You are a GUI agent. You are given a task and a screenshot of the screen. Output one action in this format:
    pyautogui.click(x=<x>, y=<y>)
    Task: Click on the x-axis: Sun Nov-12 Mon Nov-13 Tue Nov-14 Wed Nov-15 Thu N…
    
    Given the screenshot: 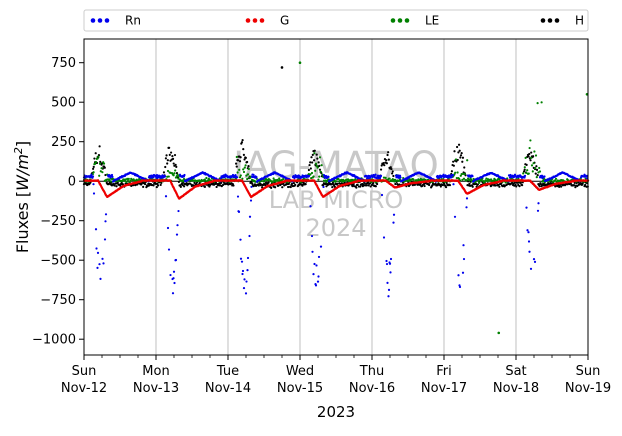 What is the action you would take?
    pyautogui.click(x=336, y=375)
    